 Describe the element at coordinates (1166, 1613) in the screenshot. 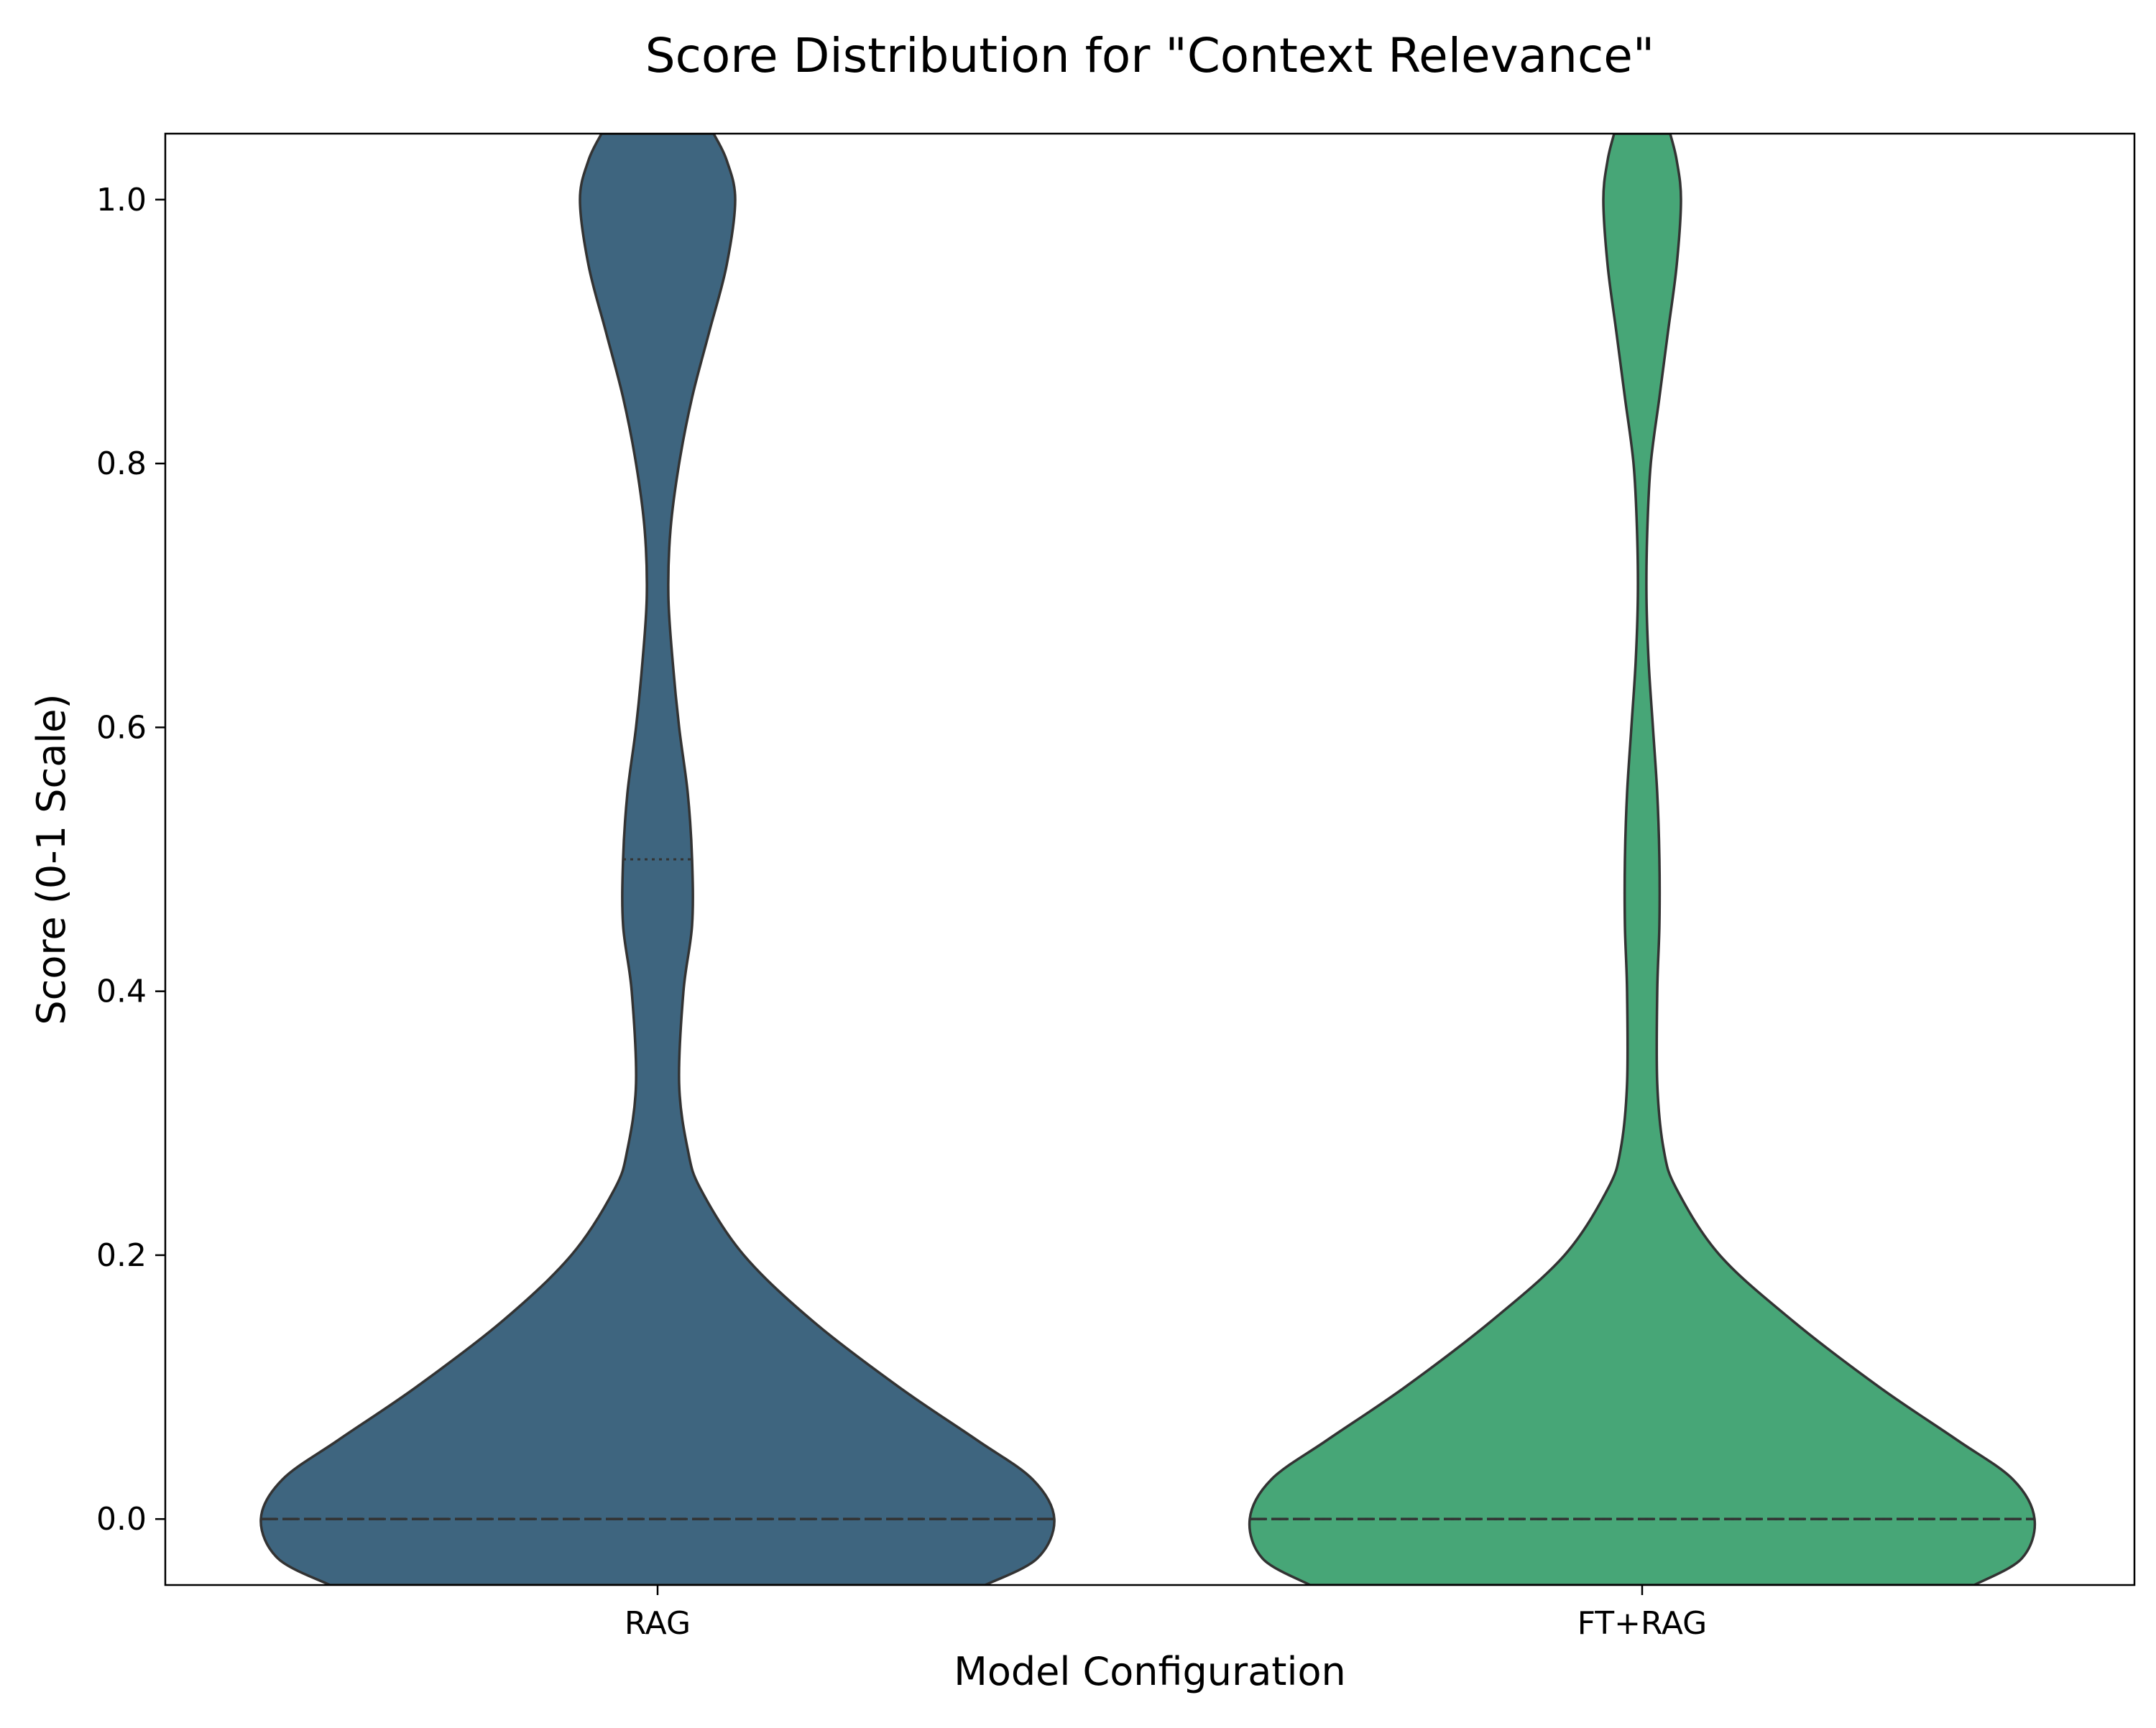

I see `x-axis: RAG FT+RAG` at that location.